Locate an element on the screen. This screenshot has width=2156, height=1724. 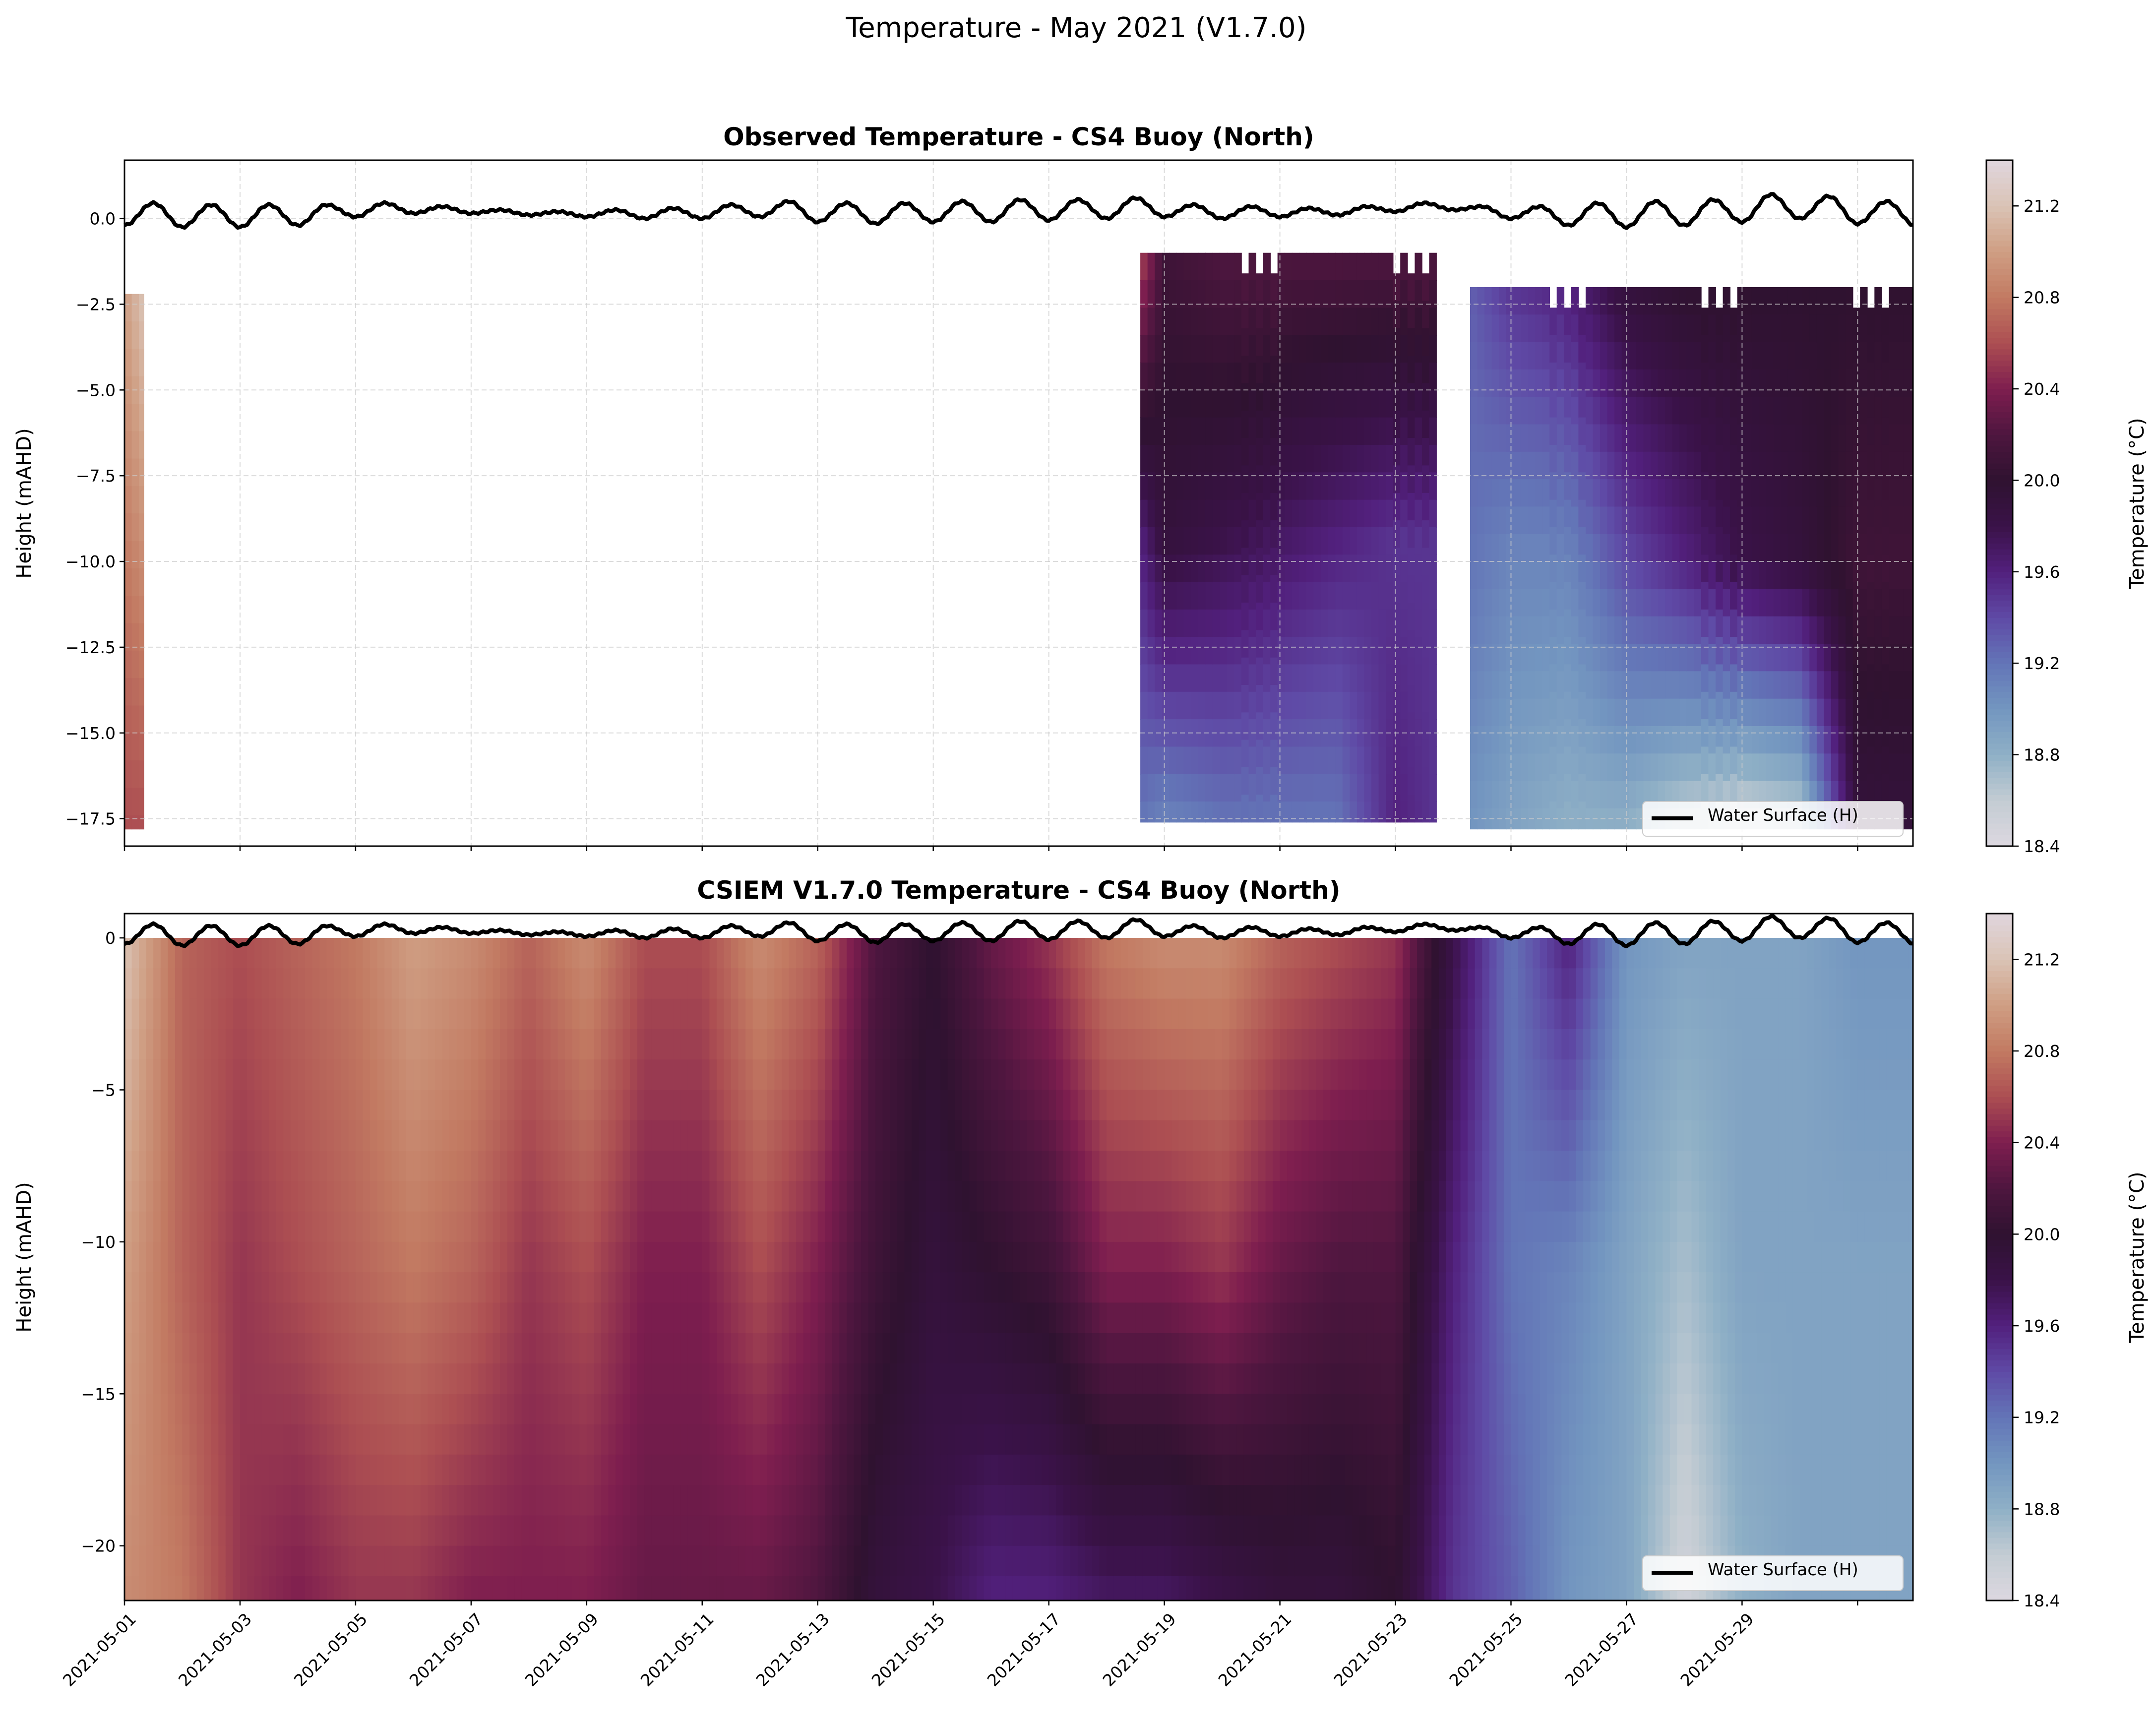
colorbar-segment is located at coordinates (2000, 278).